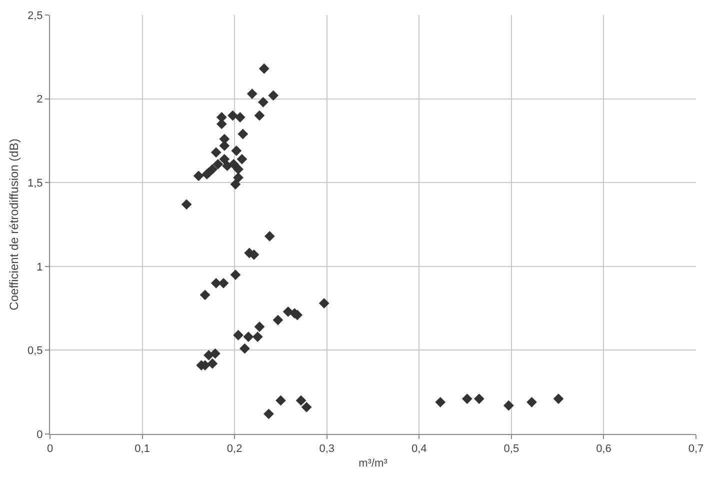 This screenshot has height=477, width=714. What do you see at coordinates (13, 224) in the screenshot?
I see `y-axis-title: Coefficient de rétrodiffusion (dB)` at bounding box center [13, 224].